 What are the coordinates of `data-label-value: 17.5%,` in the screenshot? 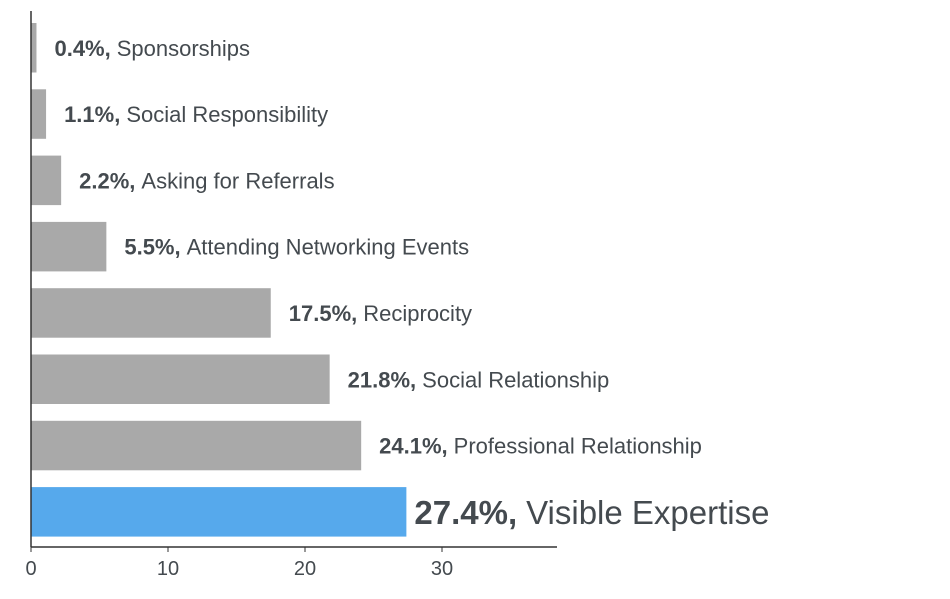 It's located at (323, 312).